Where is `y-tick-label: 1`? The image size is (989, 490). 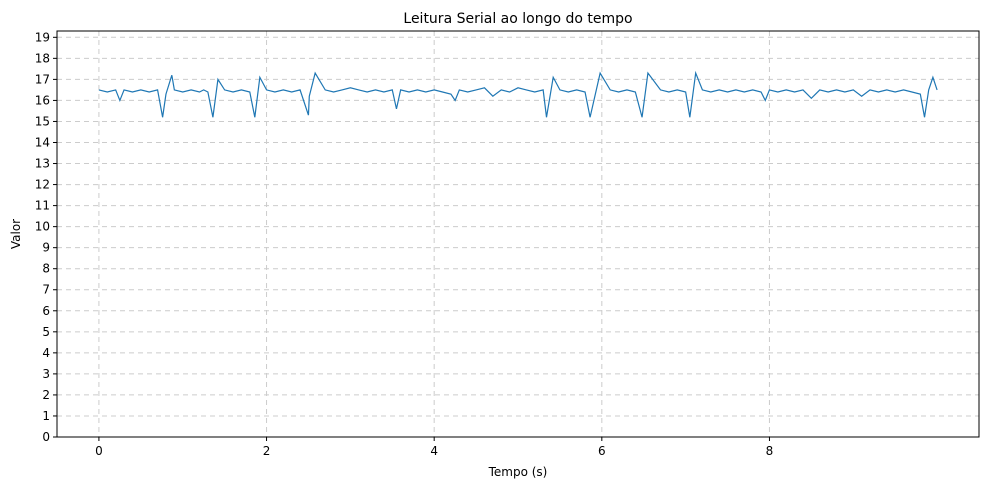
y-tick-label: 1 is located at coordinates (46, 416).